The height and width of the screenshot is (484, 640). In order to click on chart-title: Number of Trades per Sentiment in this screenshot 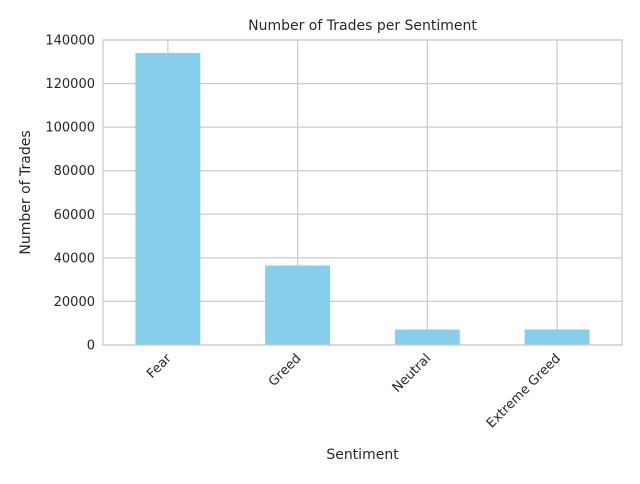, I will do `click(362, 26)`.